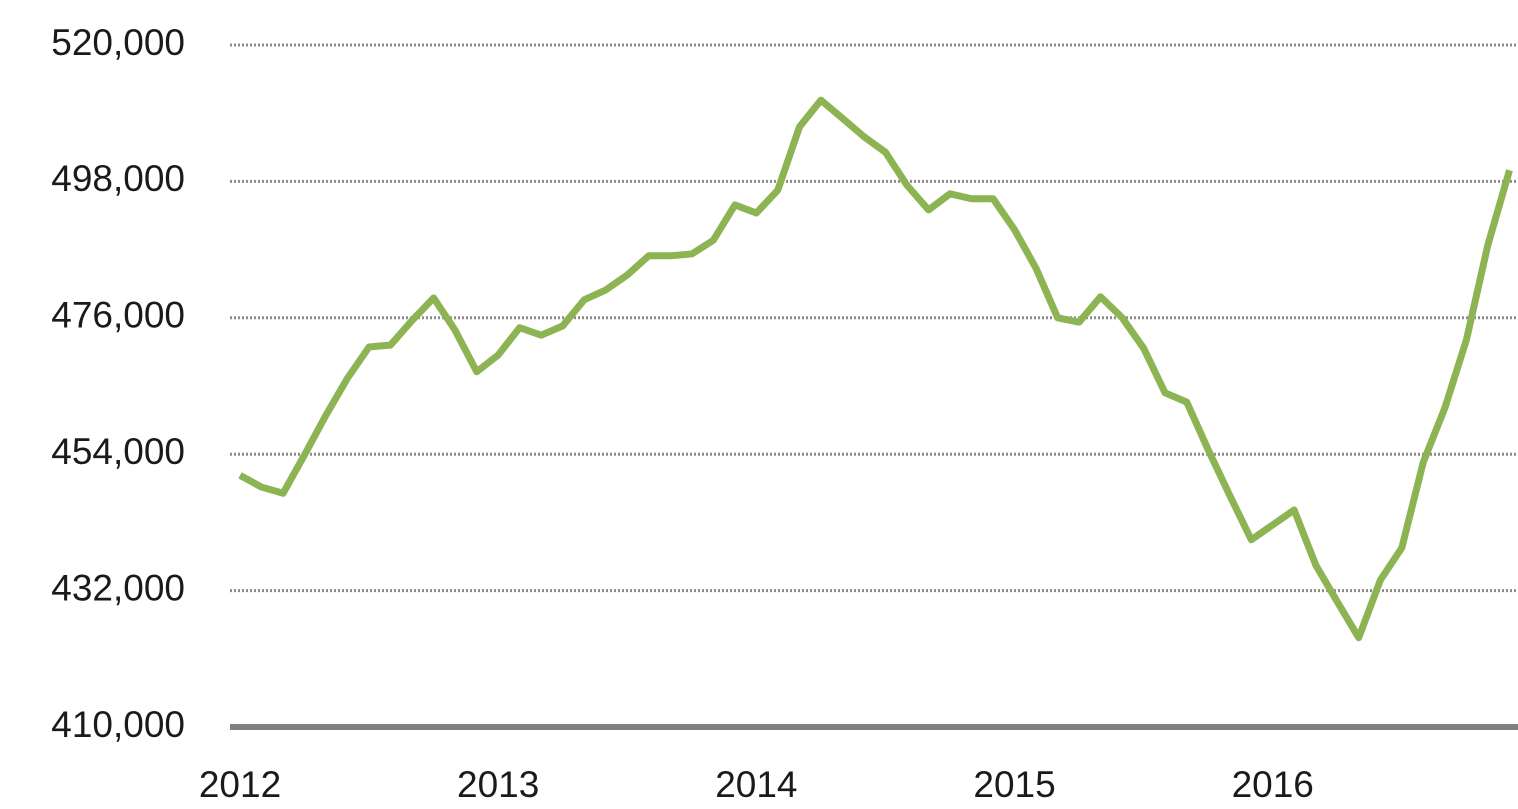 The width and height of the screenshot is (1518, 809). Describe the element at coordinates (240, 784) in the screenshot. I see `x-tick-label: 2012` at that location.